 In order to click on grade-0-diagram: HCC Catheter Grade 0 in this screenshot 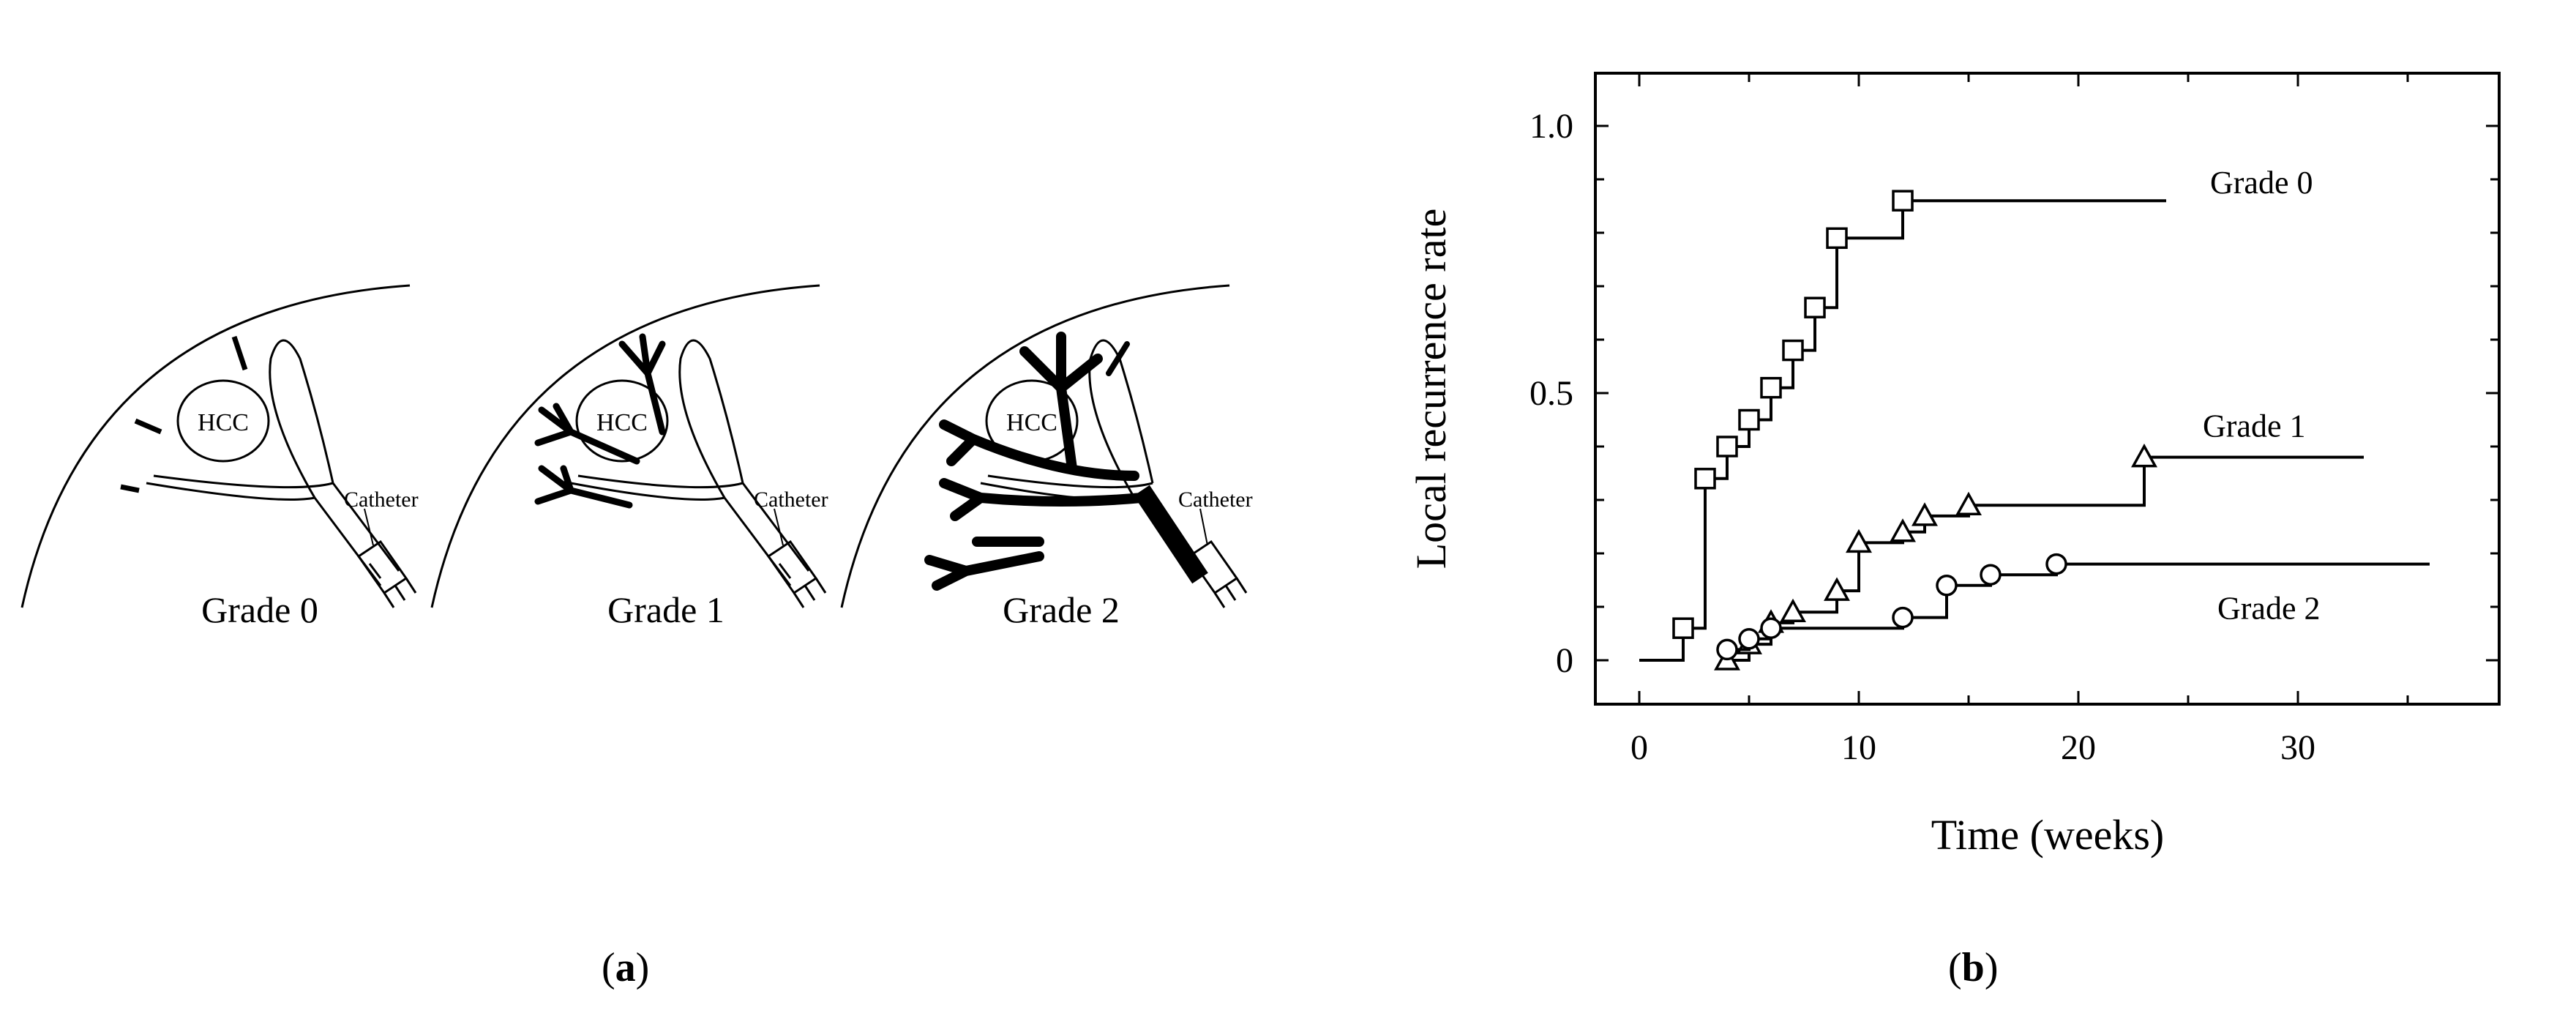, I will do `click(219, 457)`.